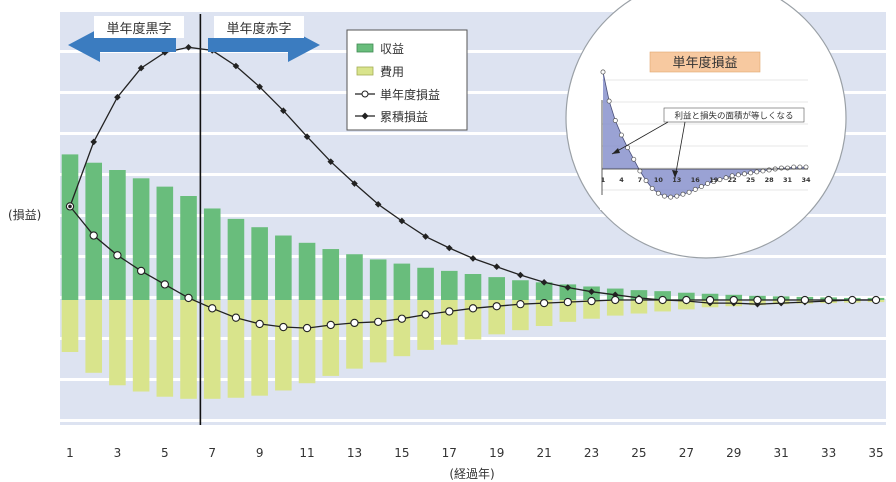  Describe the element at coordinates (704, 134) in the screenshot. I see `inset-markers` at that location.